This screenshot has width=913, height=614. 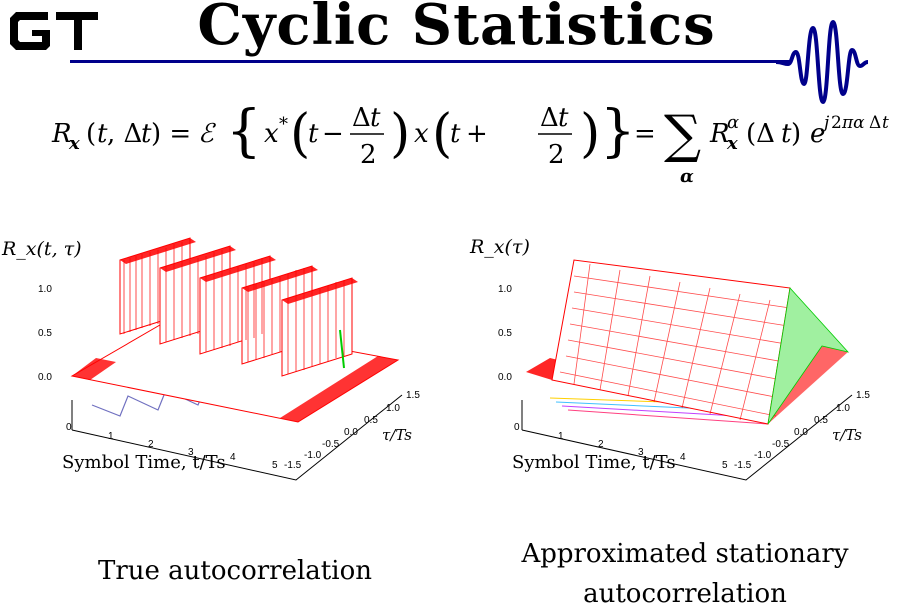 I want to click on left-tau-tick-4: -0.5, so click(x=331, y=444).